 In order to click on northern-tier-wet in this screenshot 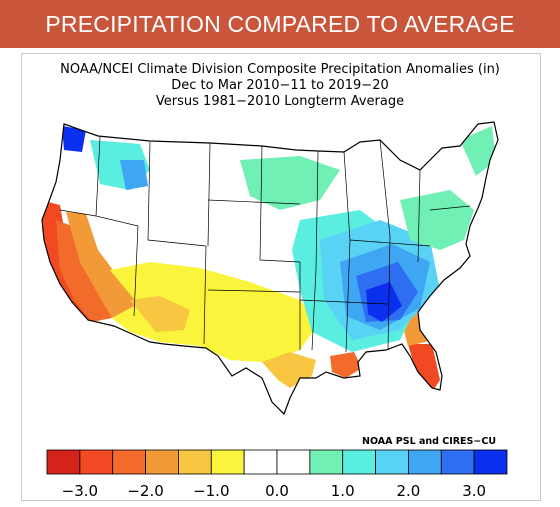, I will do `click(290, 183)`.